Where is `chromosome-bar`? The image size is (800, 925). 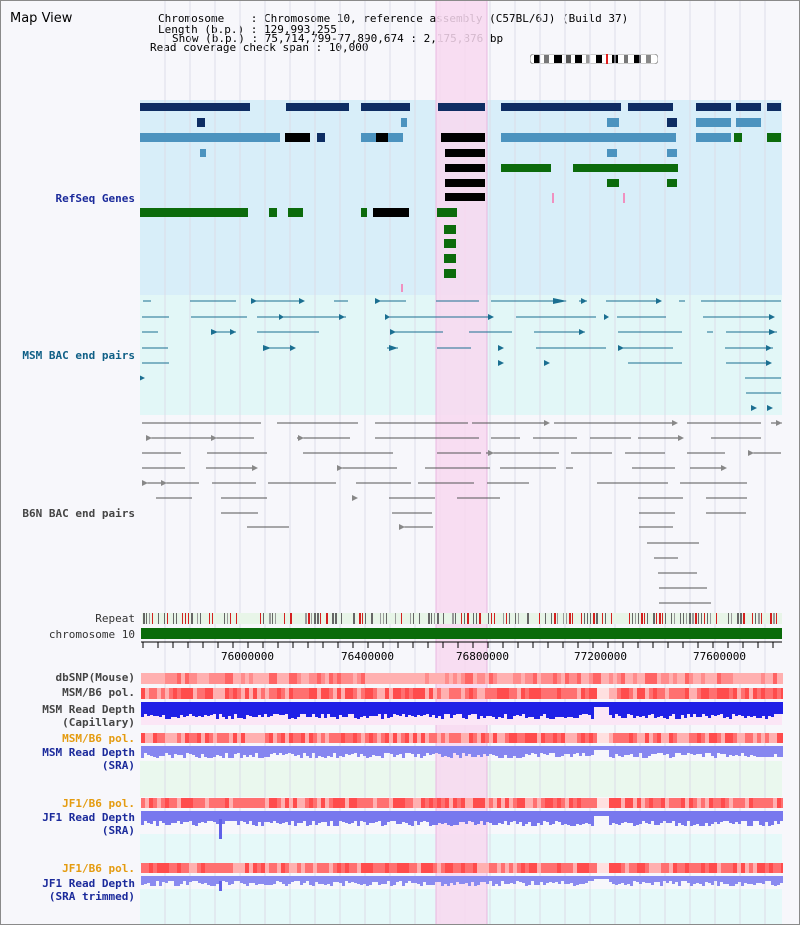
chromosome-bar is located at coordinates (461, 633).